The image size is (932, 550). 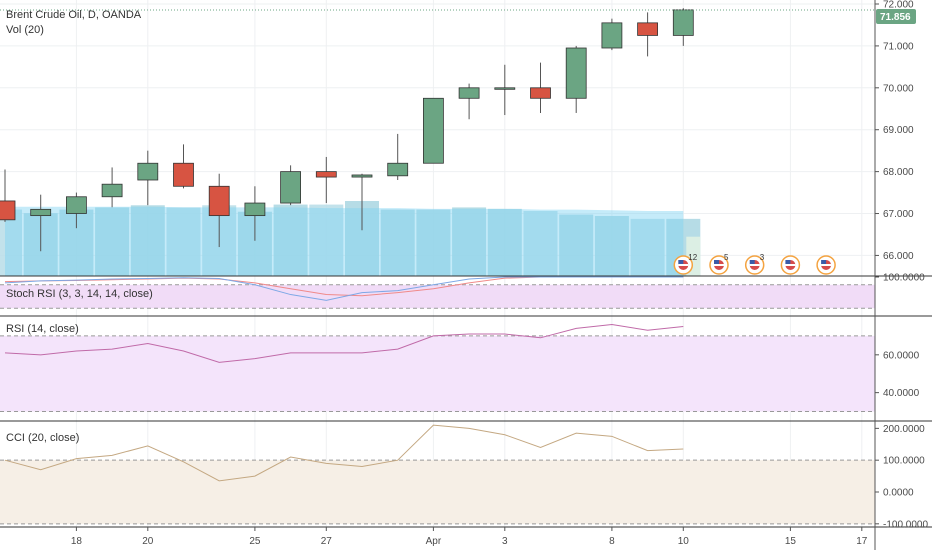 I want to click on y-tick-label: 40.0000, so click(x=901, y=393).